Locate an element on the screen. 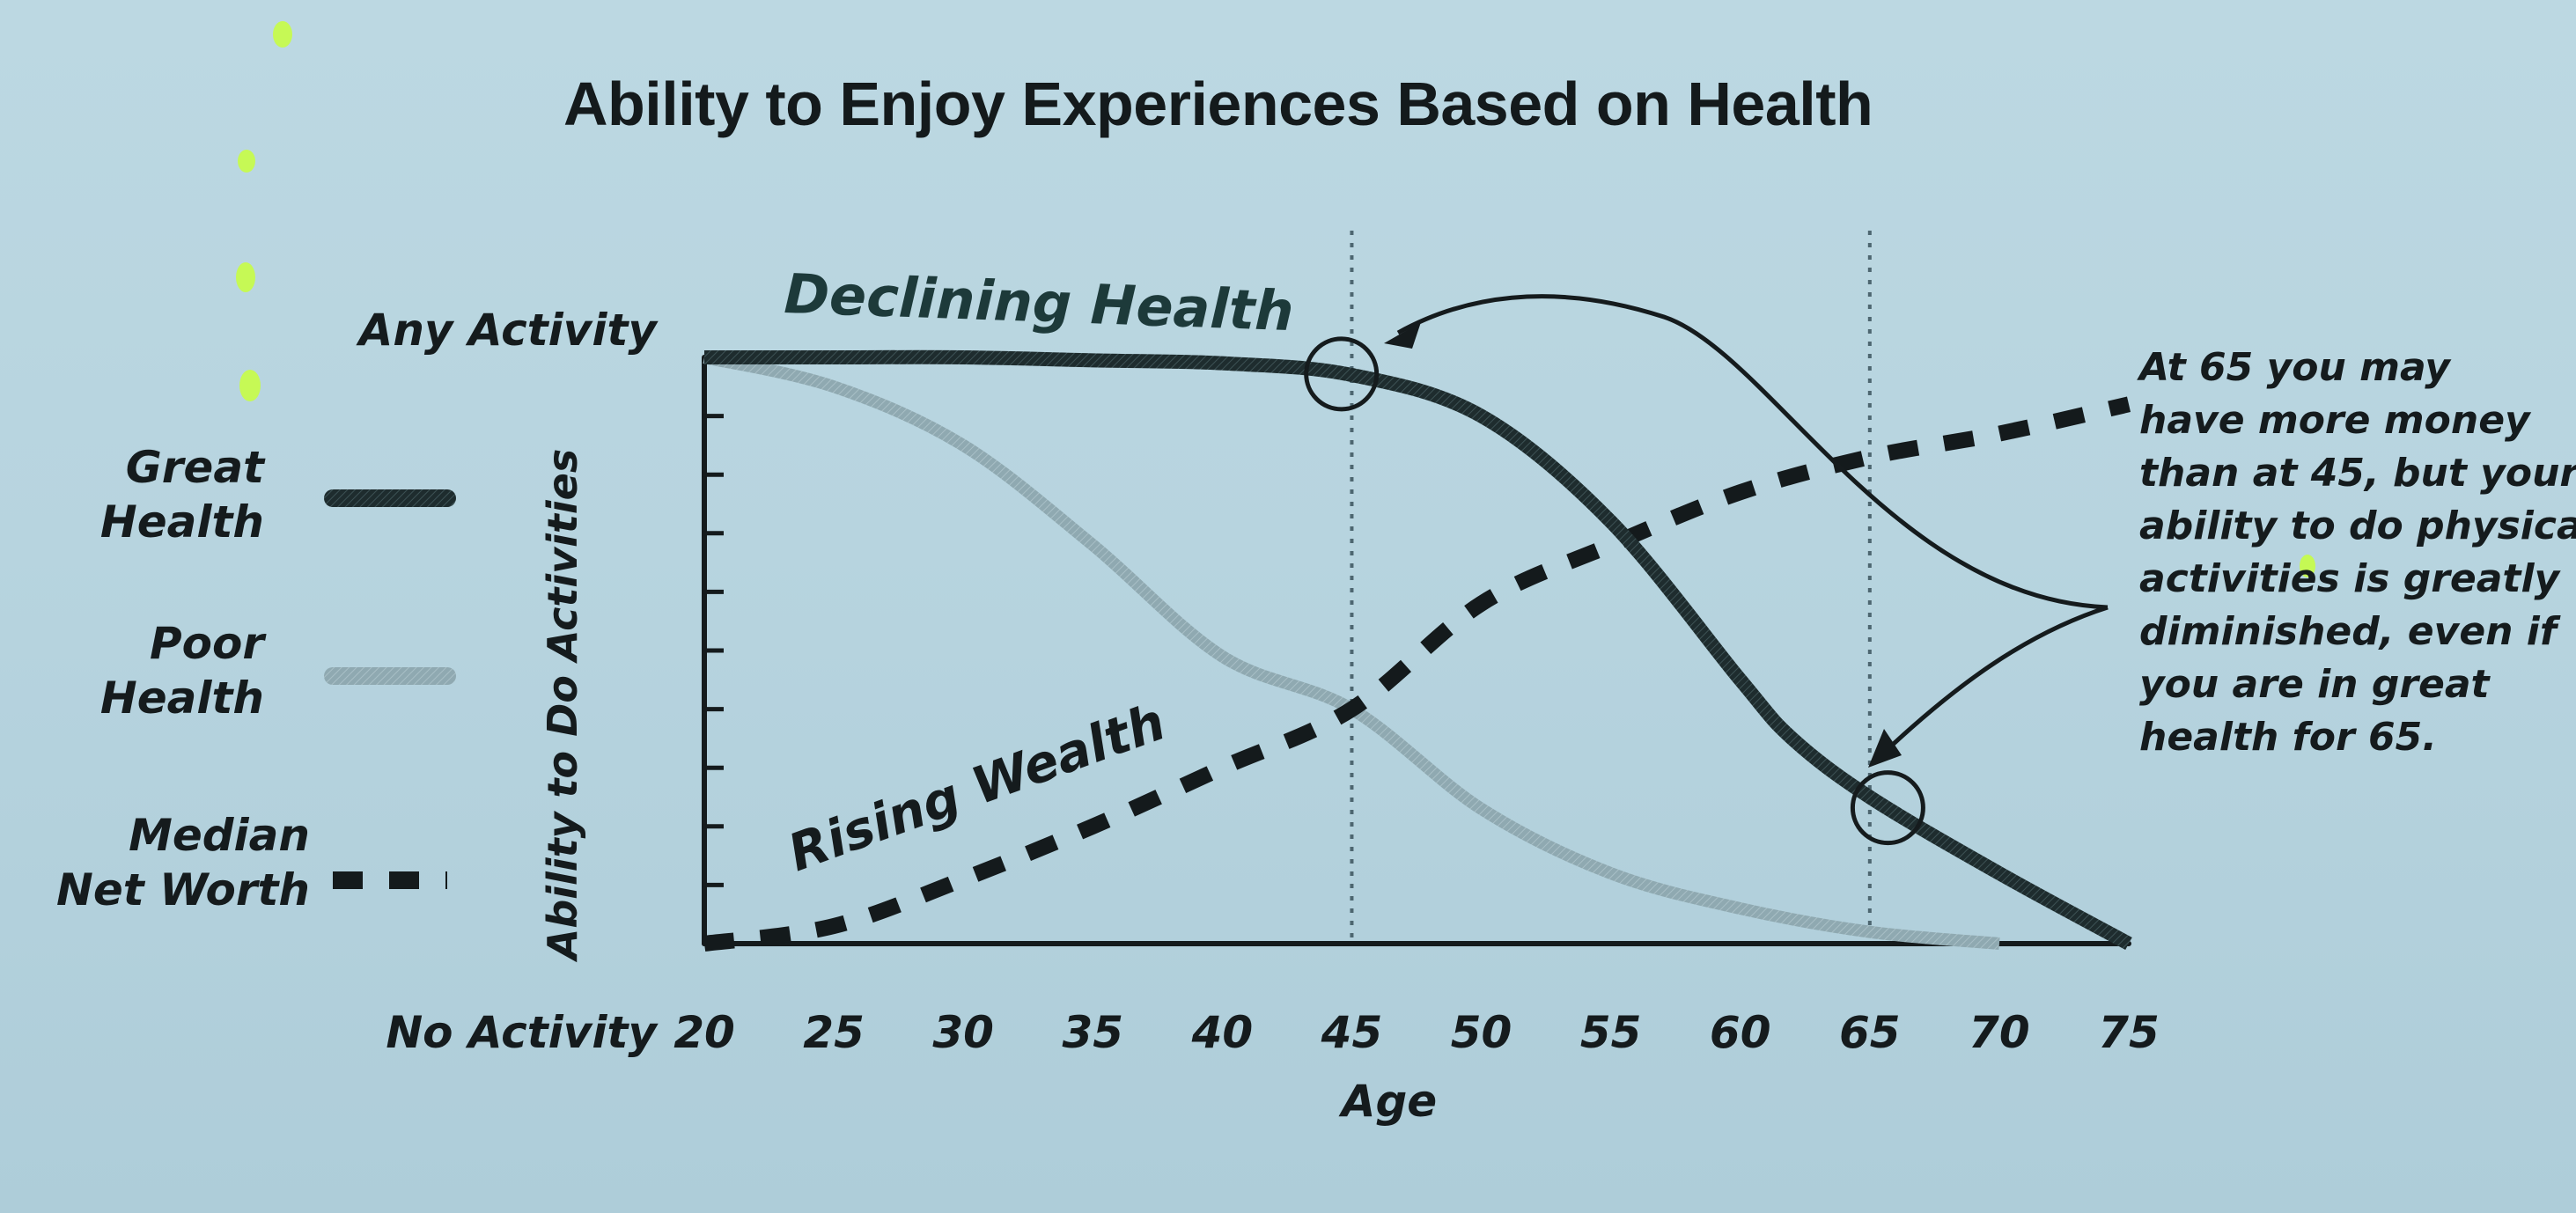 This screenshot has width=2576, height=1213. x-tick-label: 30 is located at coordinates (963, 1032).